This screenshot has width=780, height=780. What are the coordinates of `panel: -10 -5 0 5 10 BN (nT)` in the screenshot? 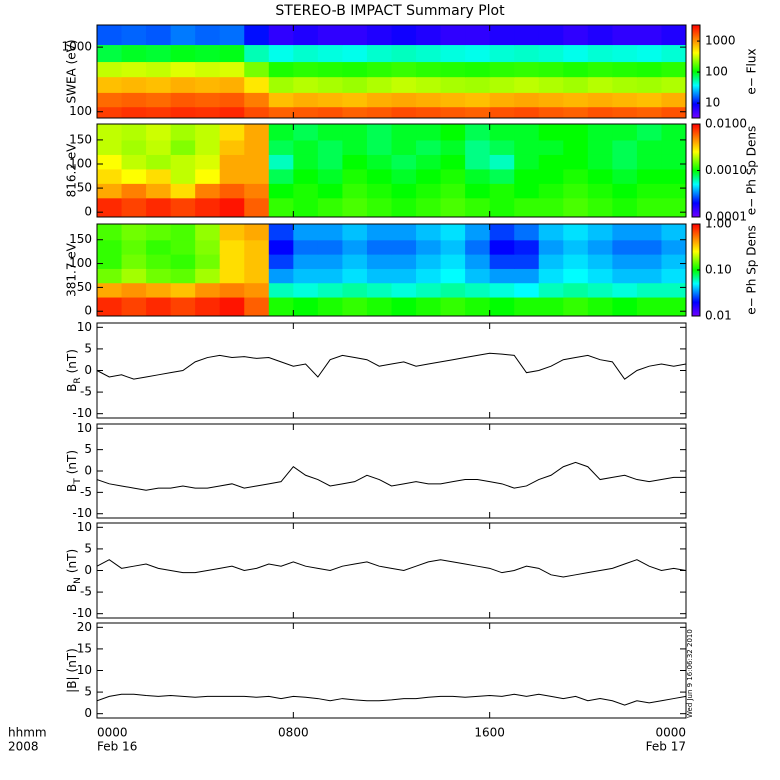 It's located at (376, 570).